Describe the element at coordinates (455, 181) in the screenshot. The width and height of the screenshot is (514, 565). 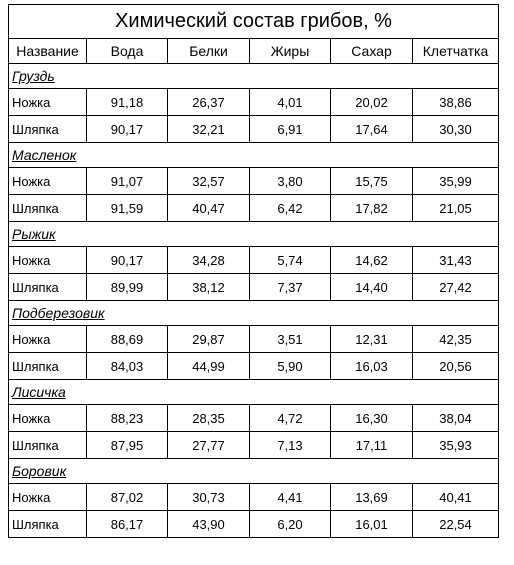
I see `value-cell: 35,99` at that location.